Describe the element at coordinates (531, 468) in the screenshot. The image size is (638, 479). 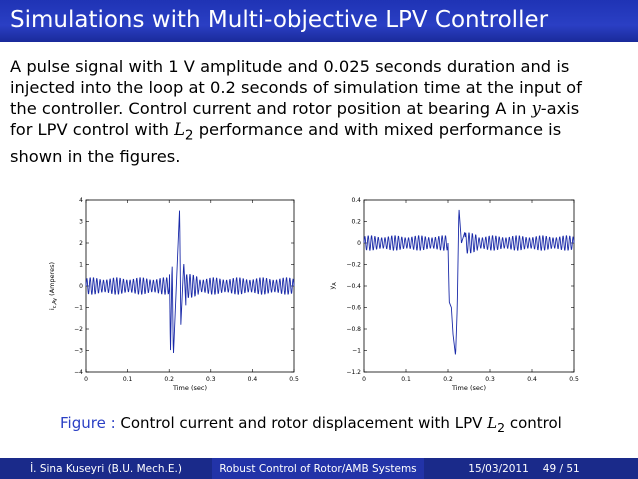
I see `footer-date-page: 15/03/2011 49 / 51` at that location.